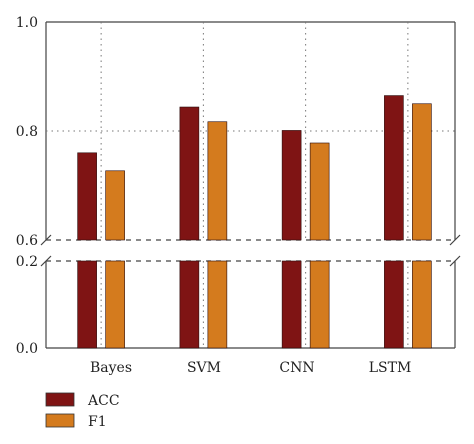 This screenshot has width=474, height=444. I want to click on acc-bar-lstm-upper, so click(394, 168).